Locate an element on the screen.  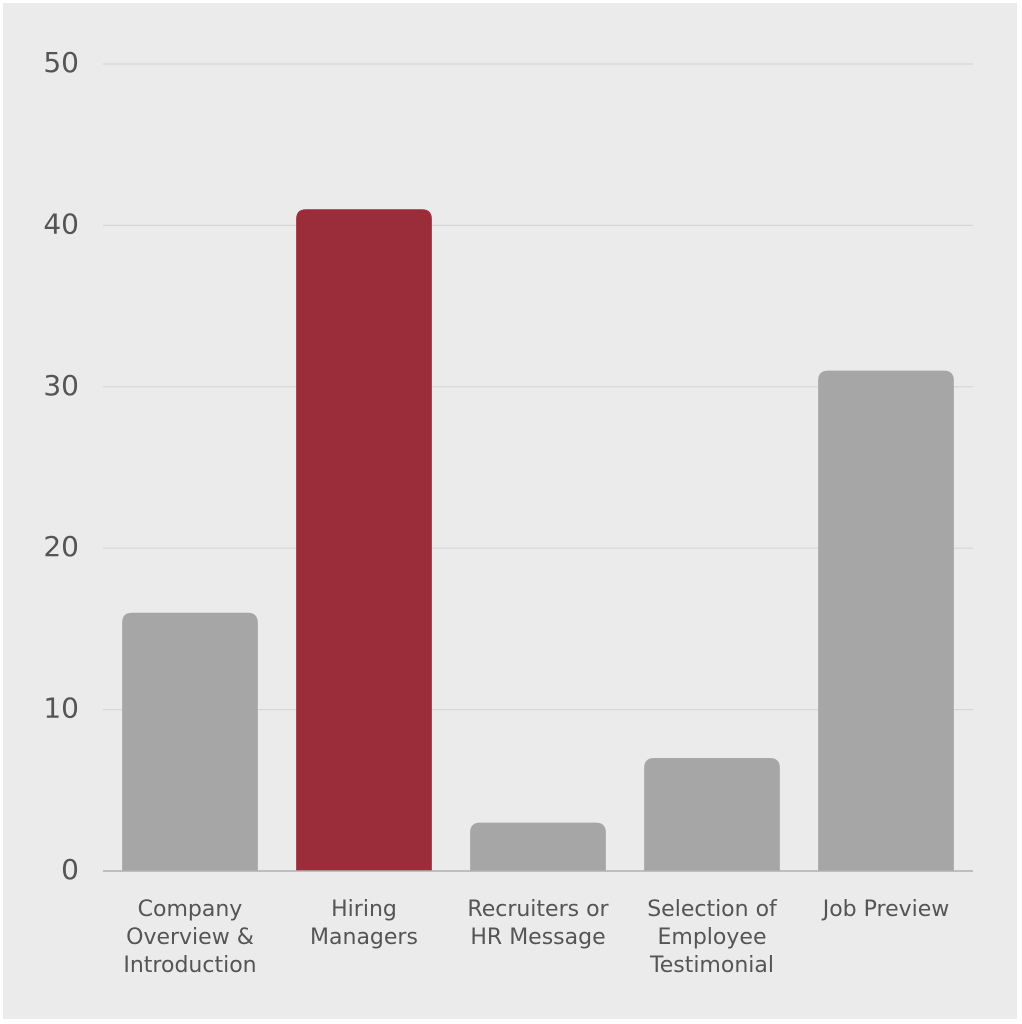
y-tick-label: 0 is located at coordinates (70, 869).